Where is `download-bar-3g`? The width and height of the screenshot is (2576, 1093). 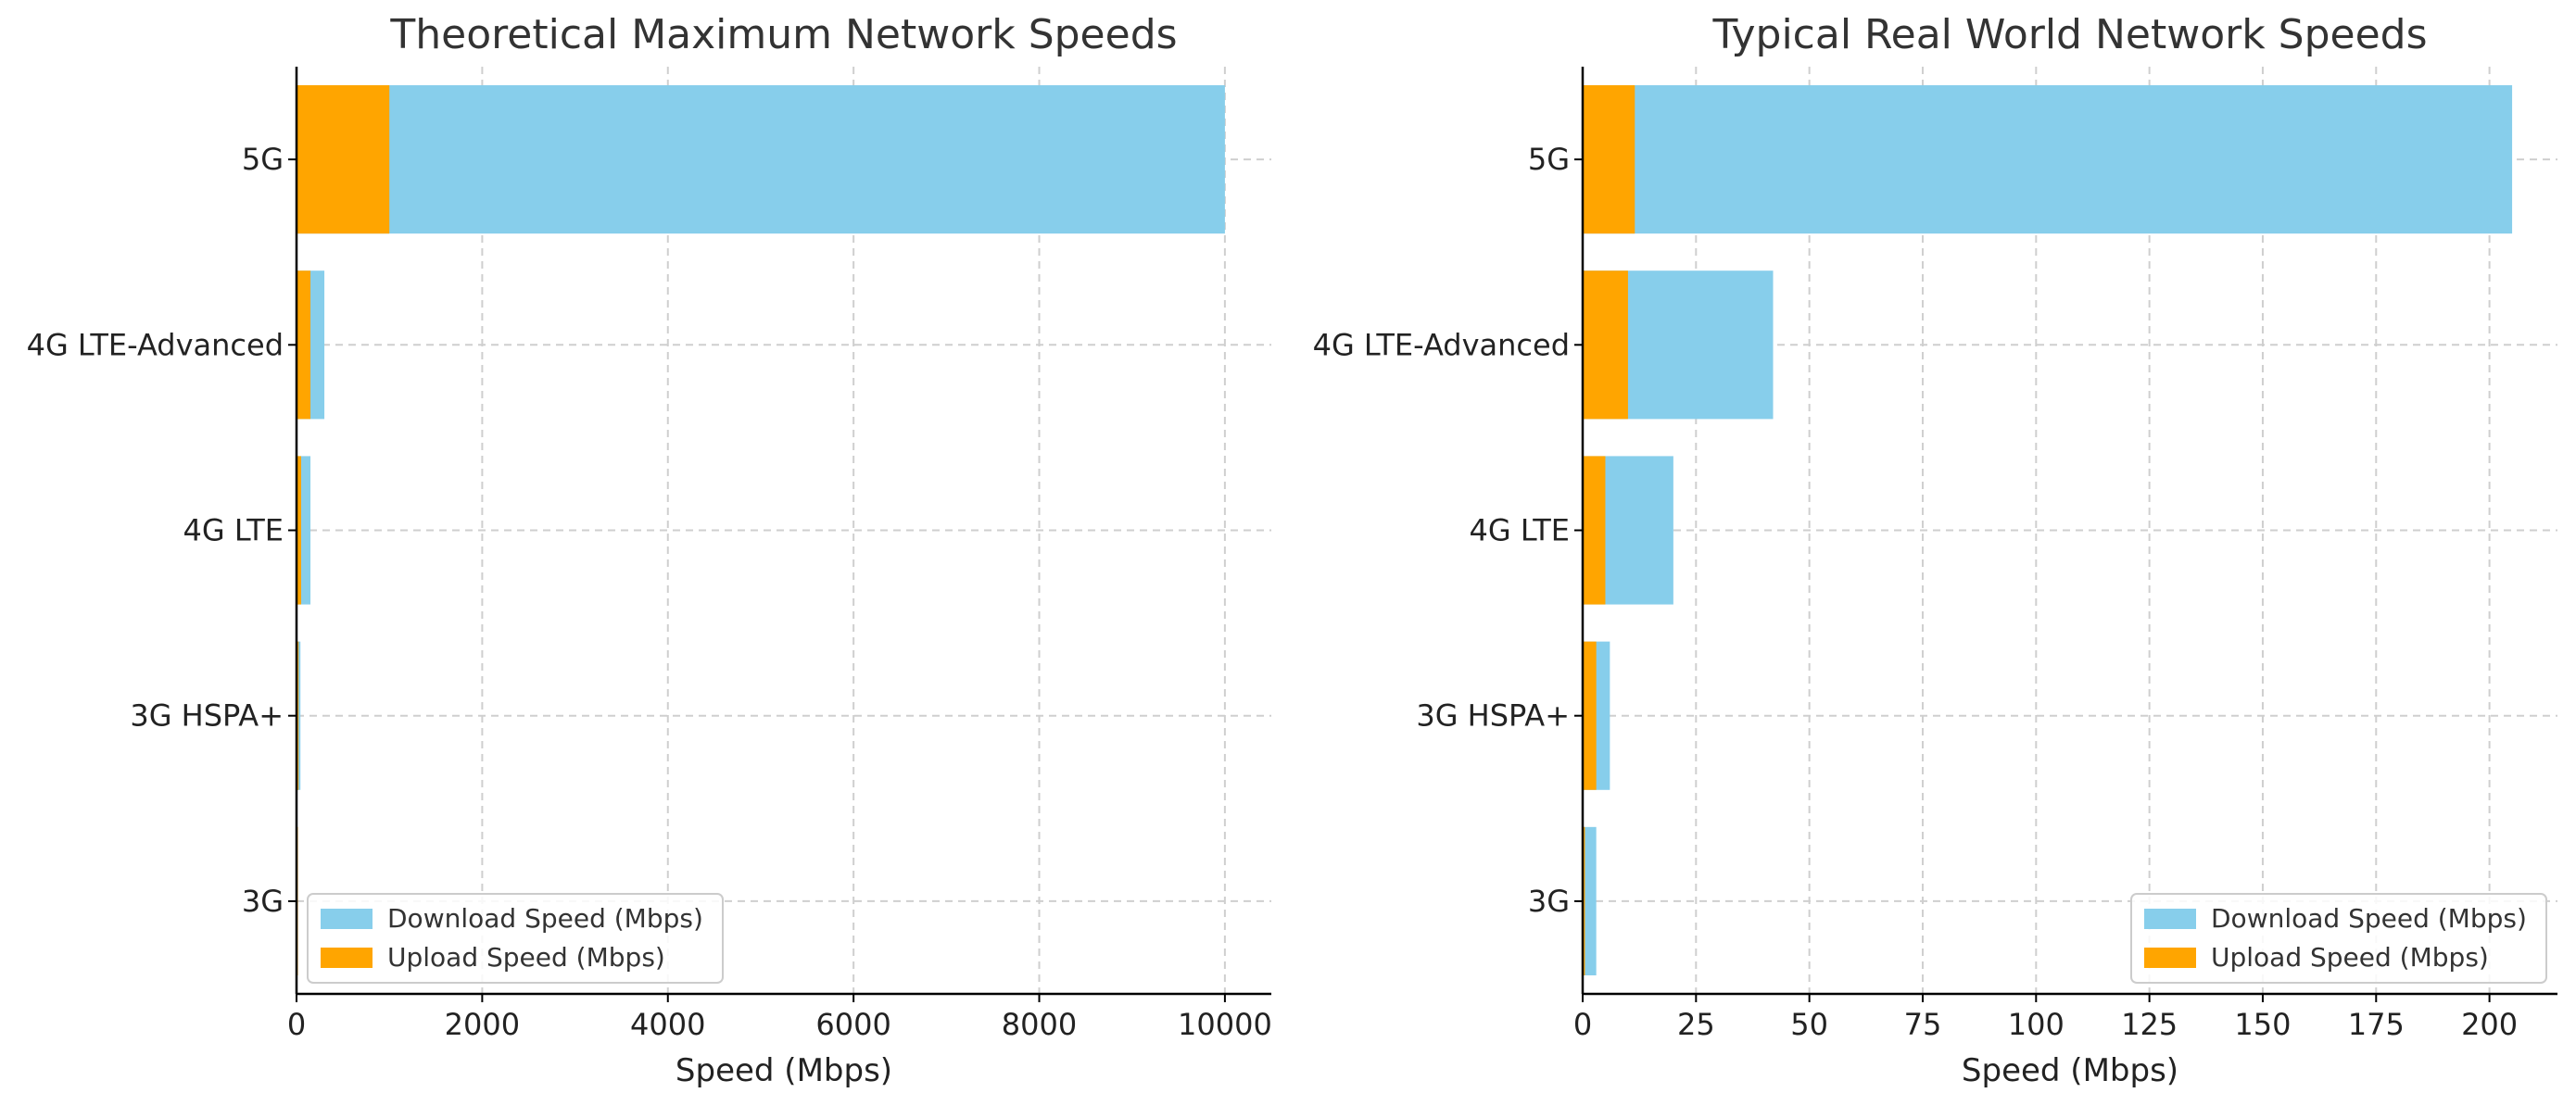
download-bar-3g is located at coordinates (1590, 900).